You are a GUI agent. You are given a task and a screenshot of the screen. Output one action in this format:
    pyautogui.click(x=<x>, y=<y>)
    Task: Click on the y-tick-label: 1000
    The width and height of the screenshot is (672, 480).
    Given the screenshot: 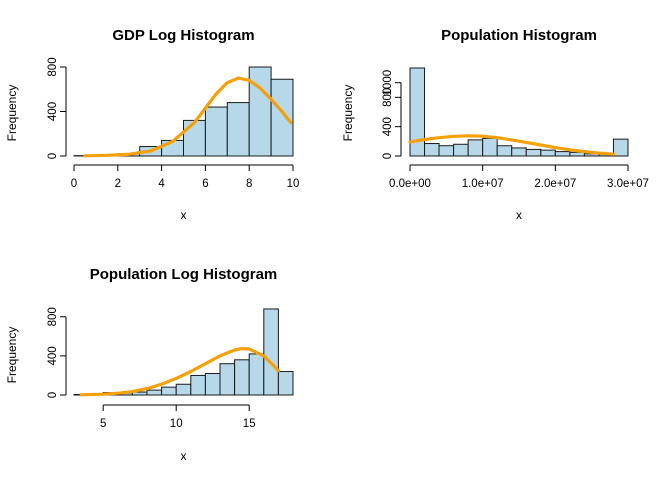 What is the action you would take?
    pyautogui.click(x=388, y=83)
    